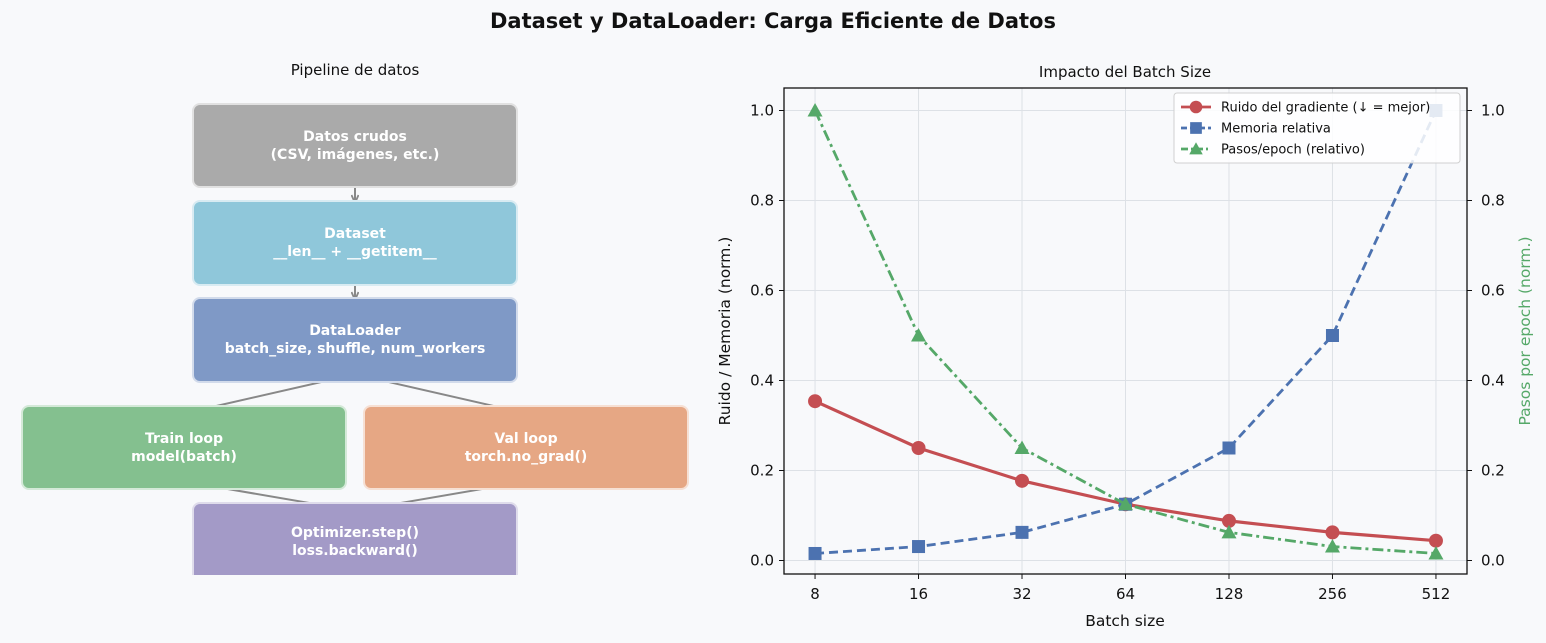 This screenshot has height=643, width=1546. Describe the element at coordinates (355, 154) in the screenshot. I see `box-raw-data-line2: (CSV, imágenes, etc.)` at that location.